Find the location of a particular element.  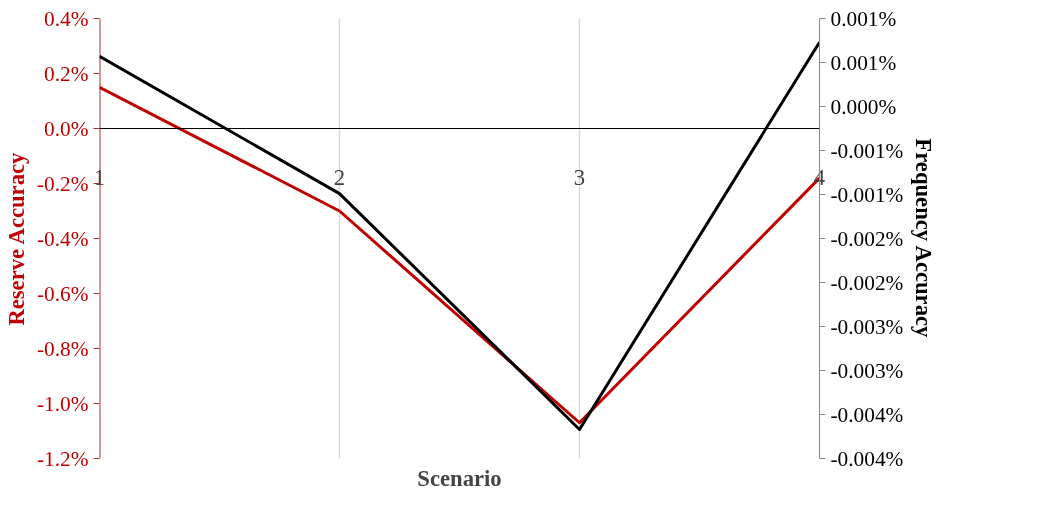

y-tick-label: 0.2% is located at coordinates (66, 73).